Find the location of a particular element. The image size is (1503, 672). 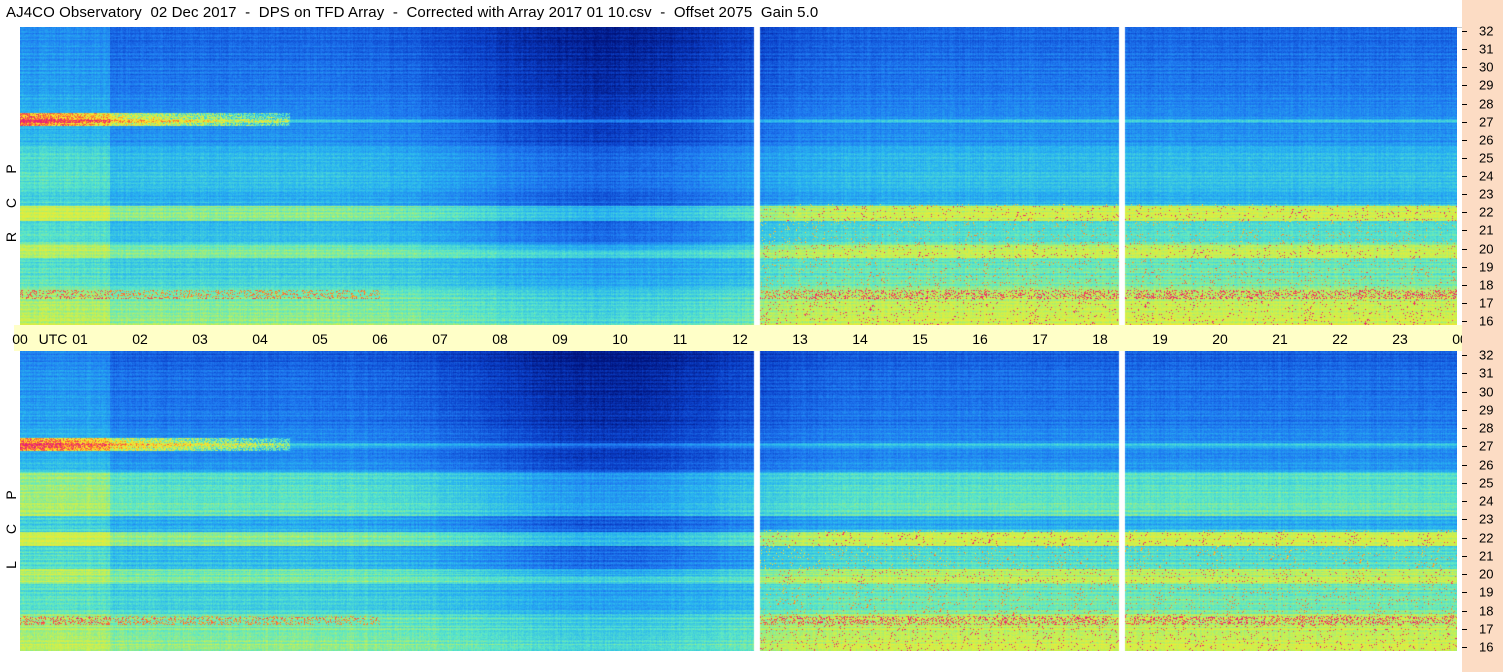

lcp-label-p: P is located at coordinates (11, 495).